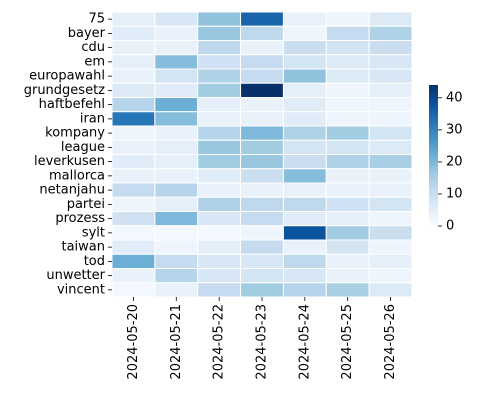 The width and height of the screenshot is (500, 400). I want to click on colorbar-tick-label: 0, so click(450, 226).